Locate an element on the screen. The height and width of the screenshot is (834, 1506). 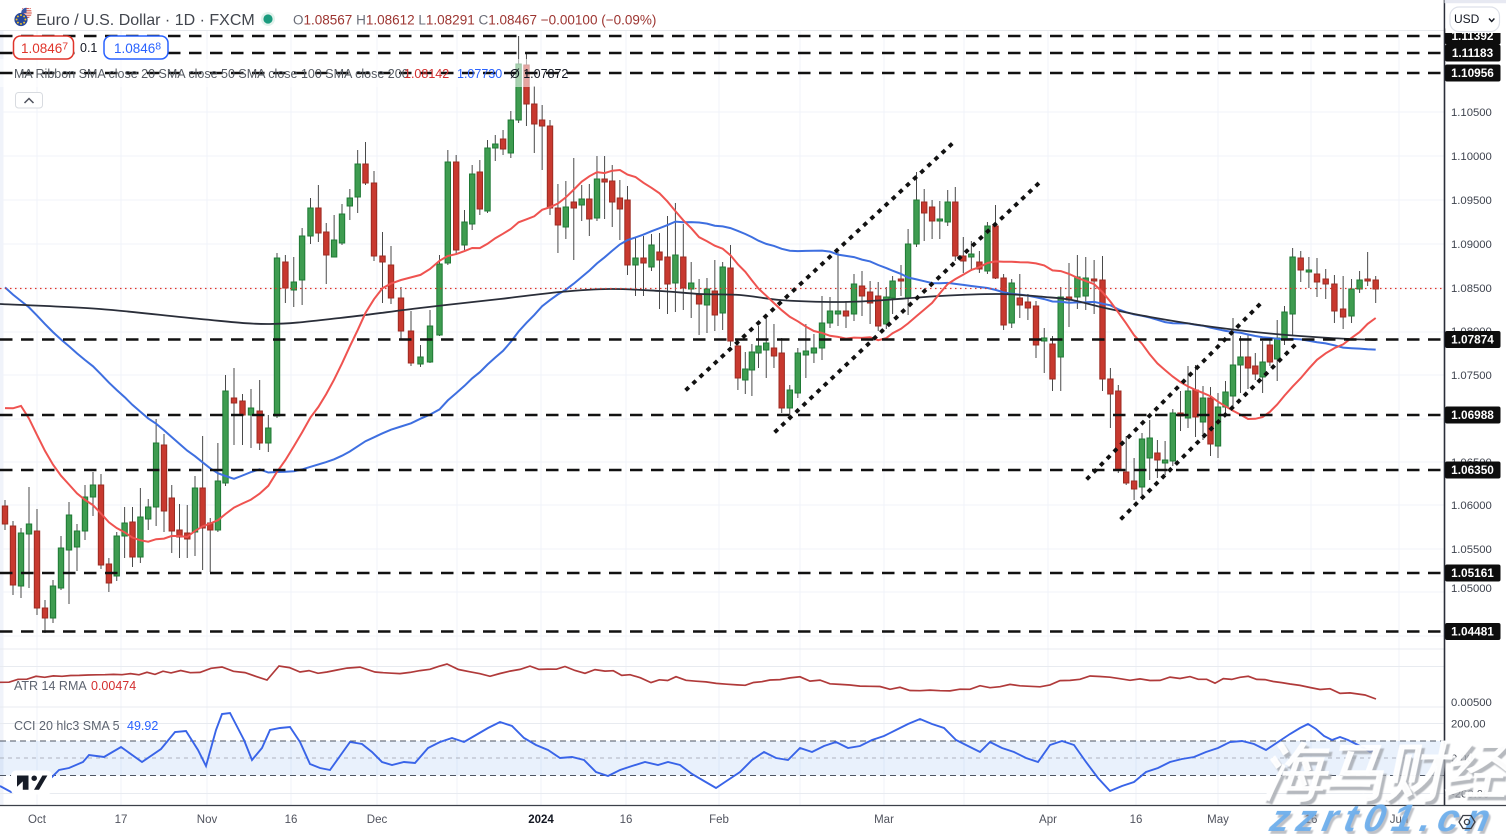
svg-text: 1.10500 is located at coordinates (1471, 113).